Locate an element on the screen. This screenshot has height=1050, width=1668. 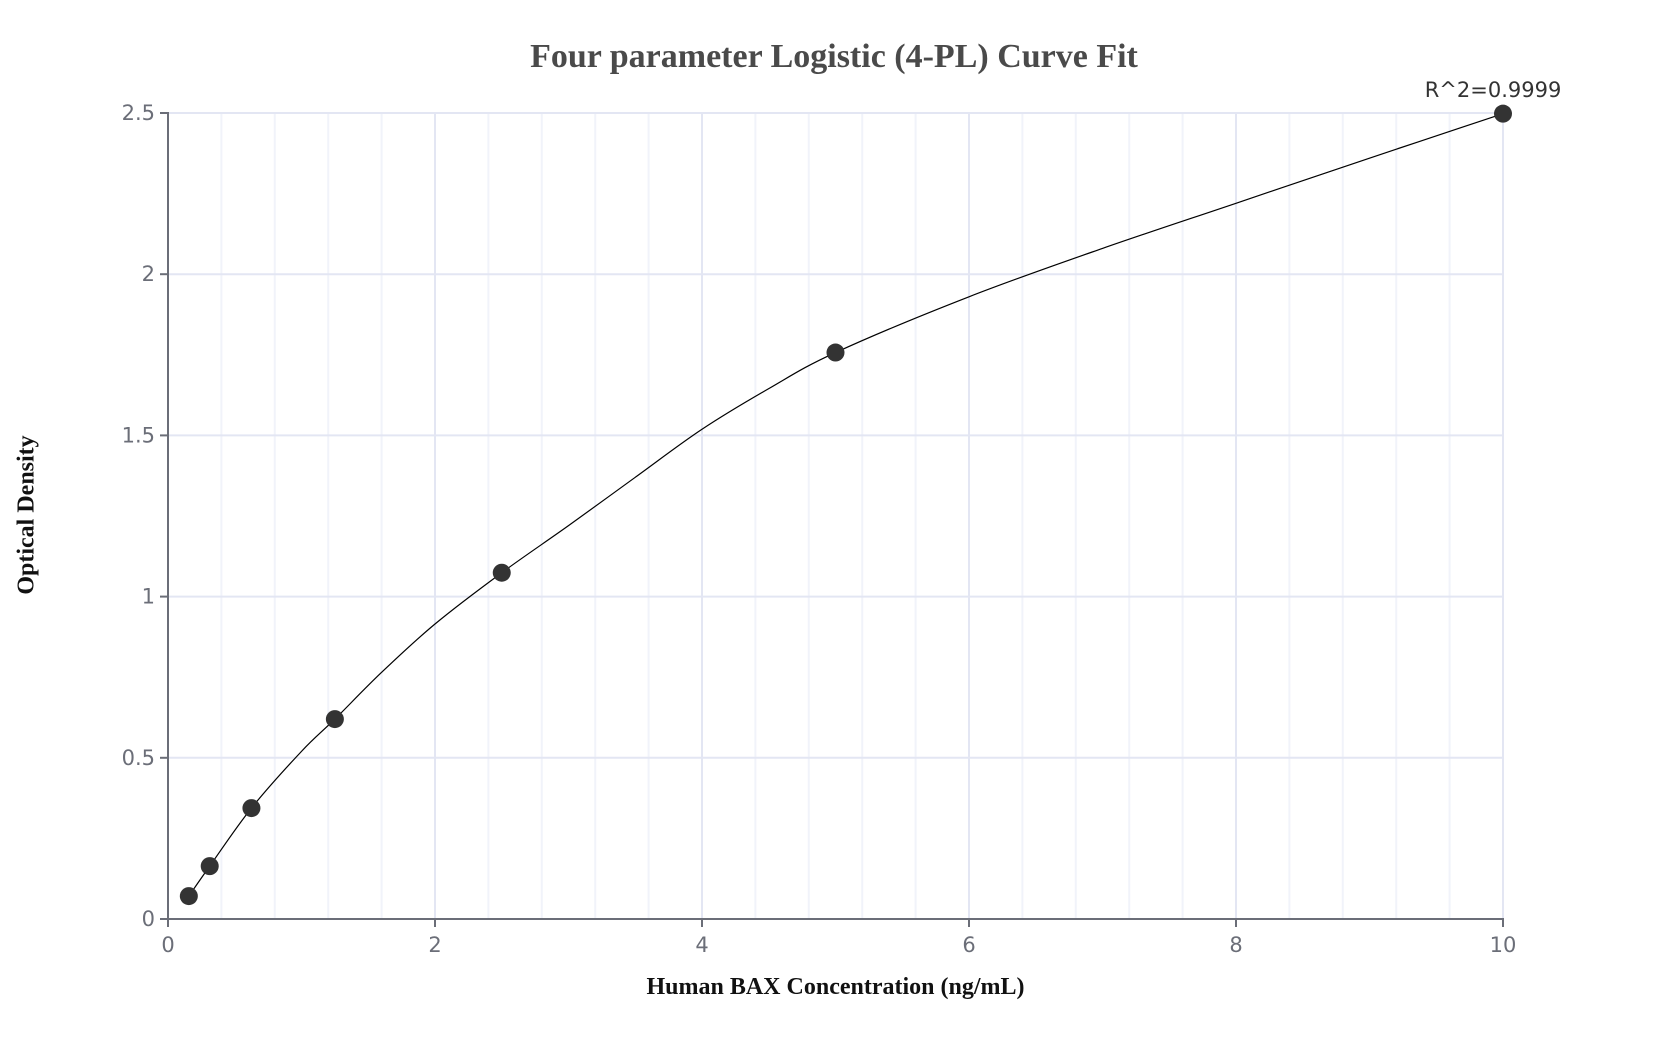
r-squared-annotation: R^2=0.9999 is located at coordinates (1493, 90).